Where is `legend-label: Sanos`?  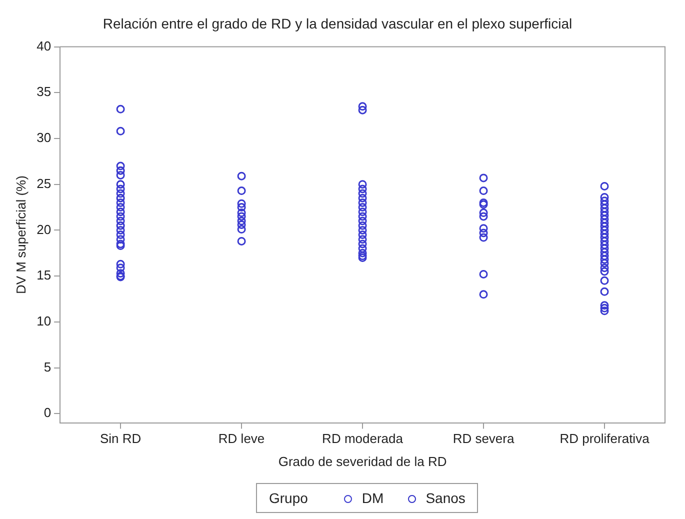
legend-label: Sanos is located at coordinates (446, 498).